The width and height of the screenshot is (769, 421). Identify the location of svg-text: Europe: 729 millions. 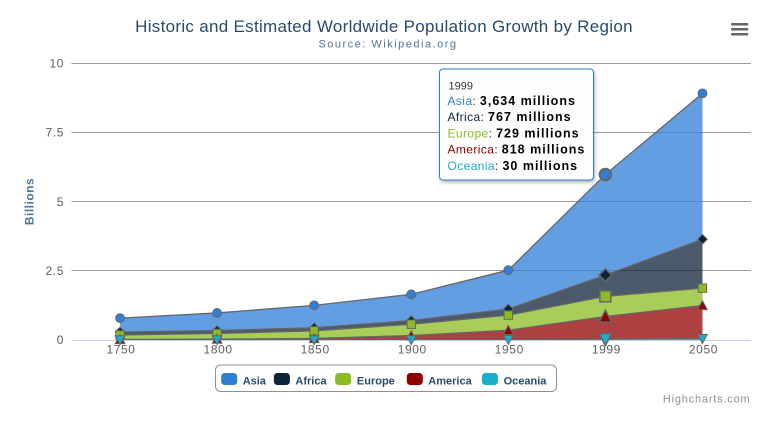
(514, 133).